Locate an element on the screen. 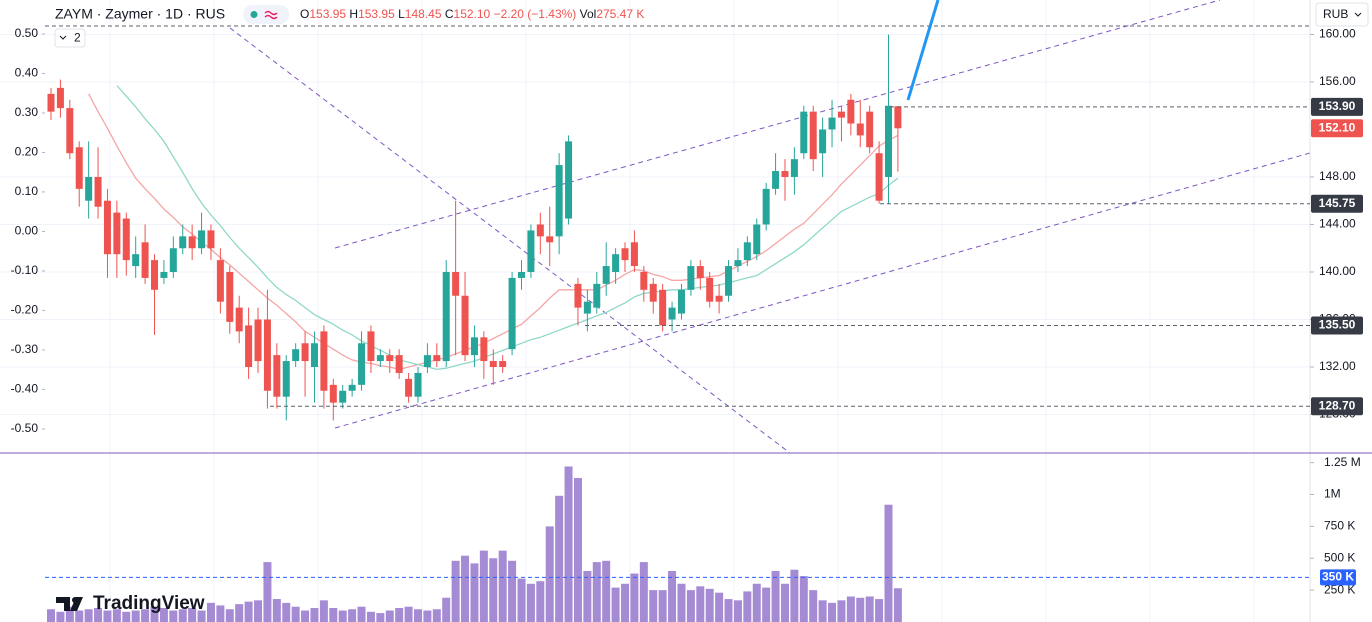  status-dot is located at coordinates (254, 14).